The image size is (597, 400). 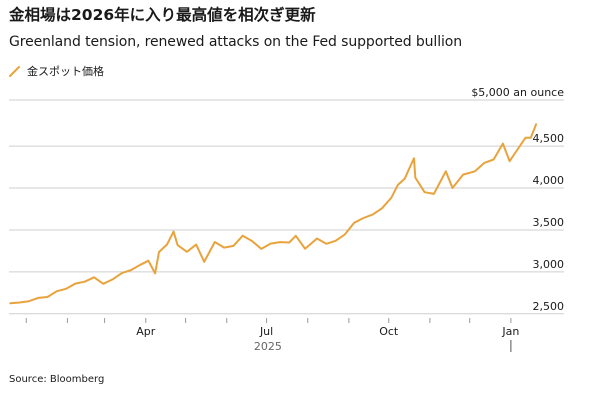 What do you see at coordinates (549, 138) in the screenshot?
I see `y-tick-label: 4,500` at bounding box center [549, 138].